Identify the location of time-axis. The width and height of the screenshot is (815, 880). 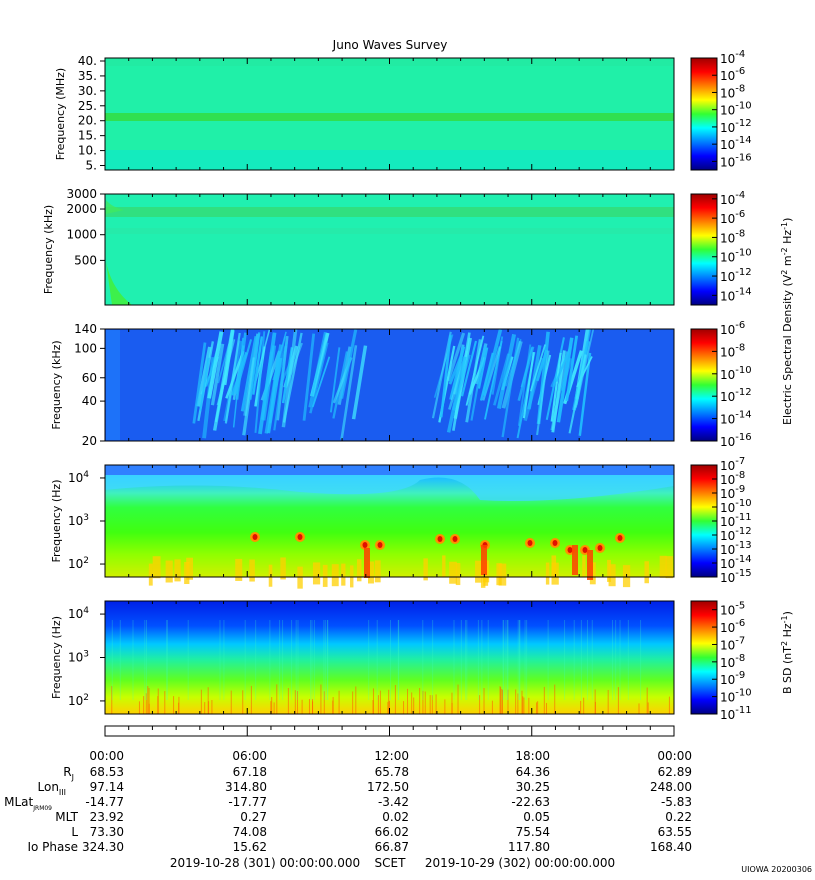
(389, 731).